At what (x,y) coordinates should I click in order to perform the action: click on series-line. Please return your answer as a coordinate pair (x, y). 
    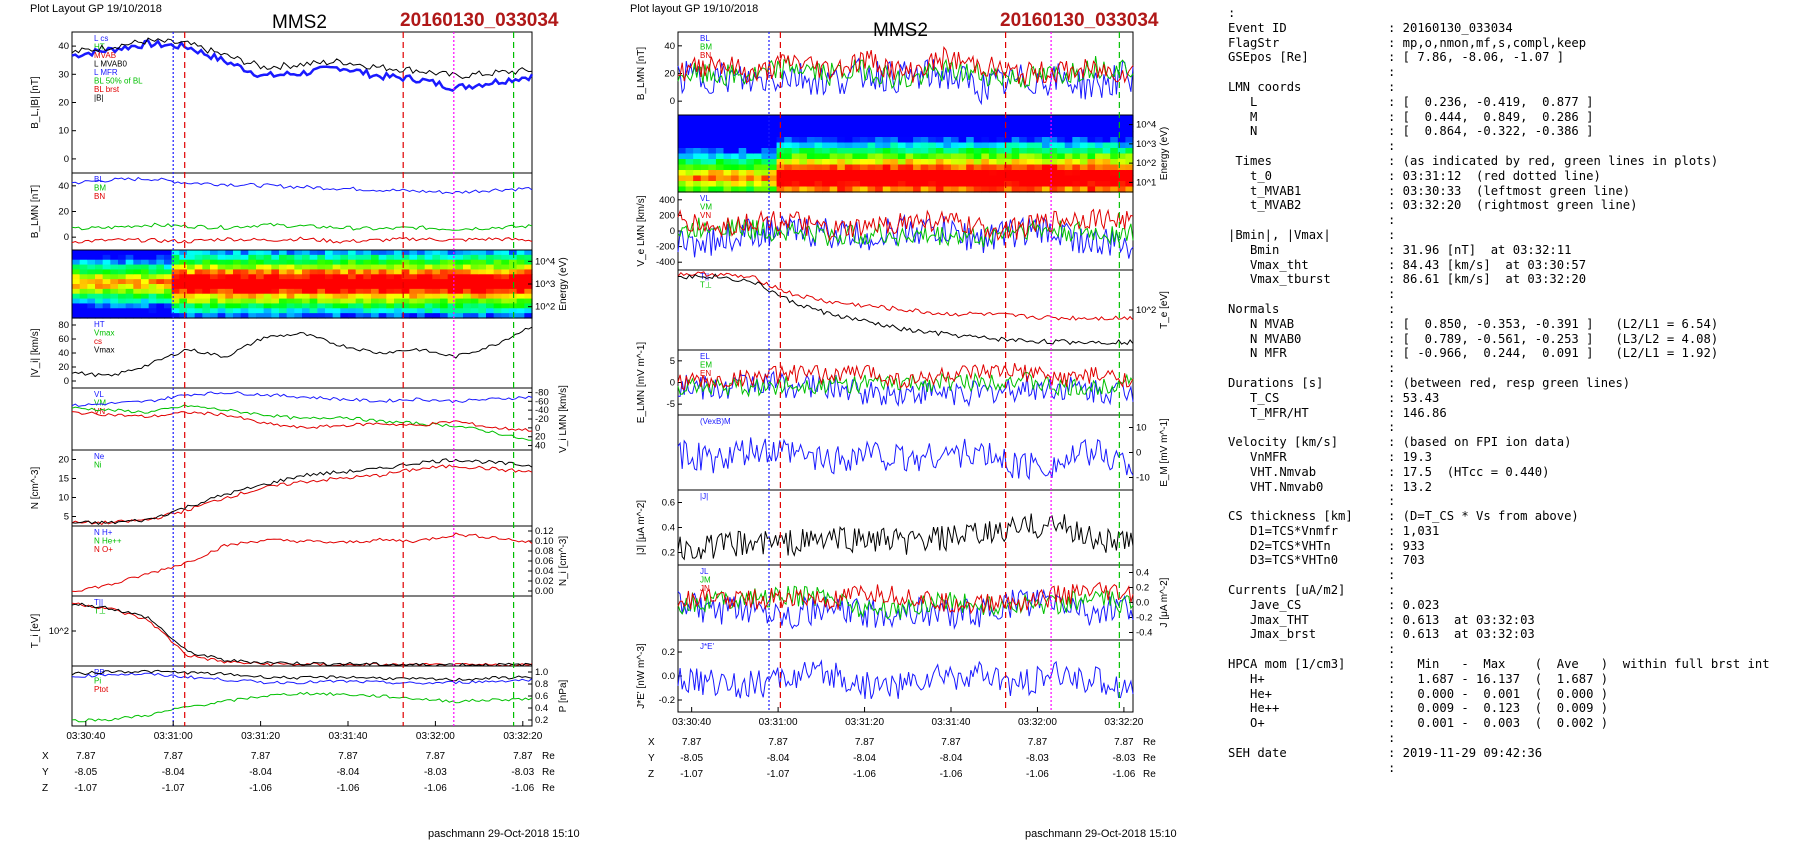
    Looking at the image, I should click on (905, 309).